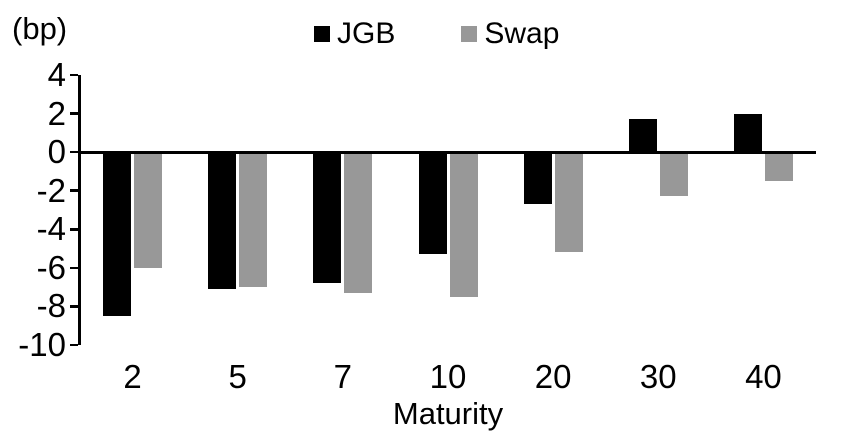 This screenshot has width=852, height=438. Describe the element at coordinates (448, 376) in the screenshot. I see `x-tick-label: 10` at that location.